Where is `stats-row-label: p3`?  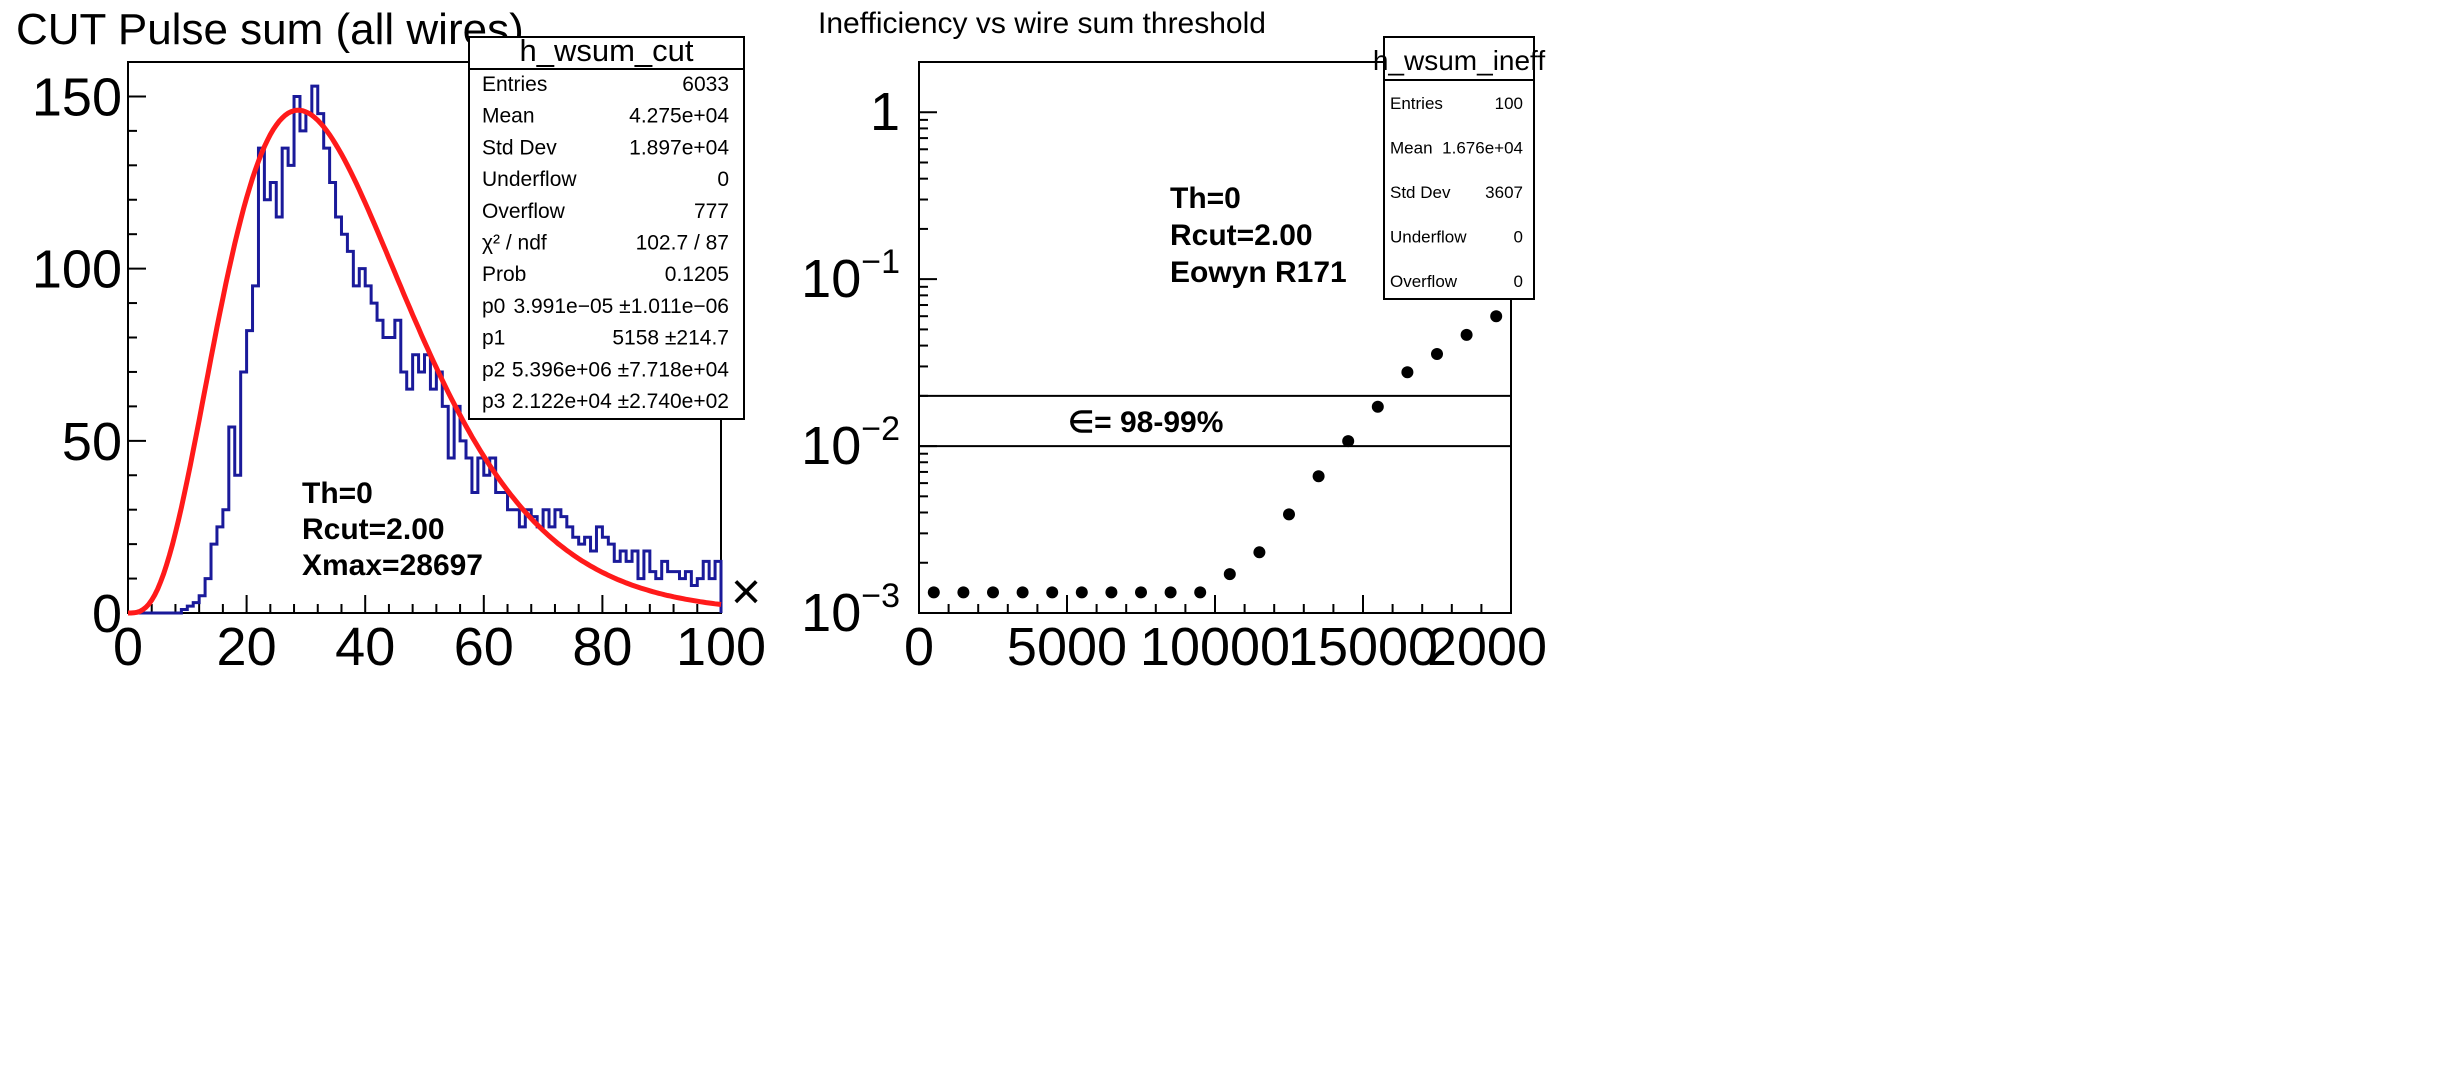 stats-row-label: p3 is located at coordinates (493, 401).